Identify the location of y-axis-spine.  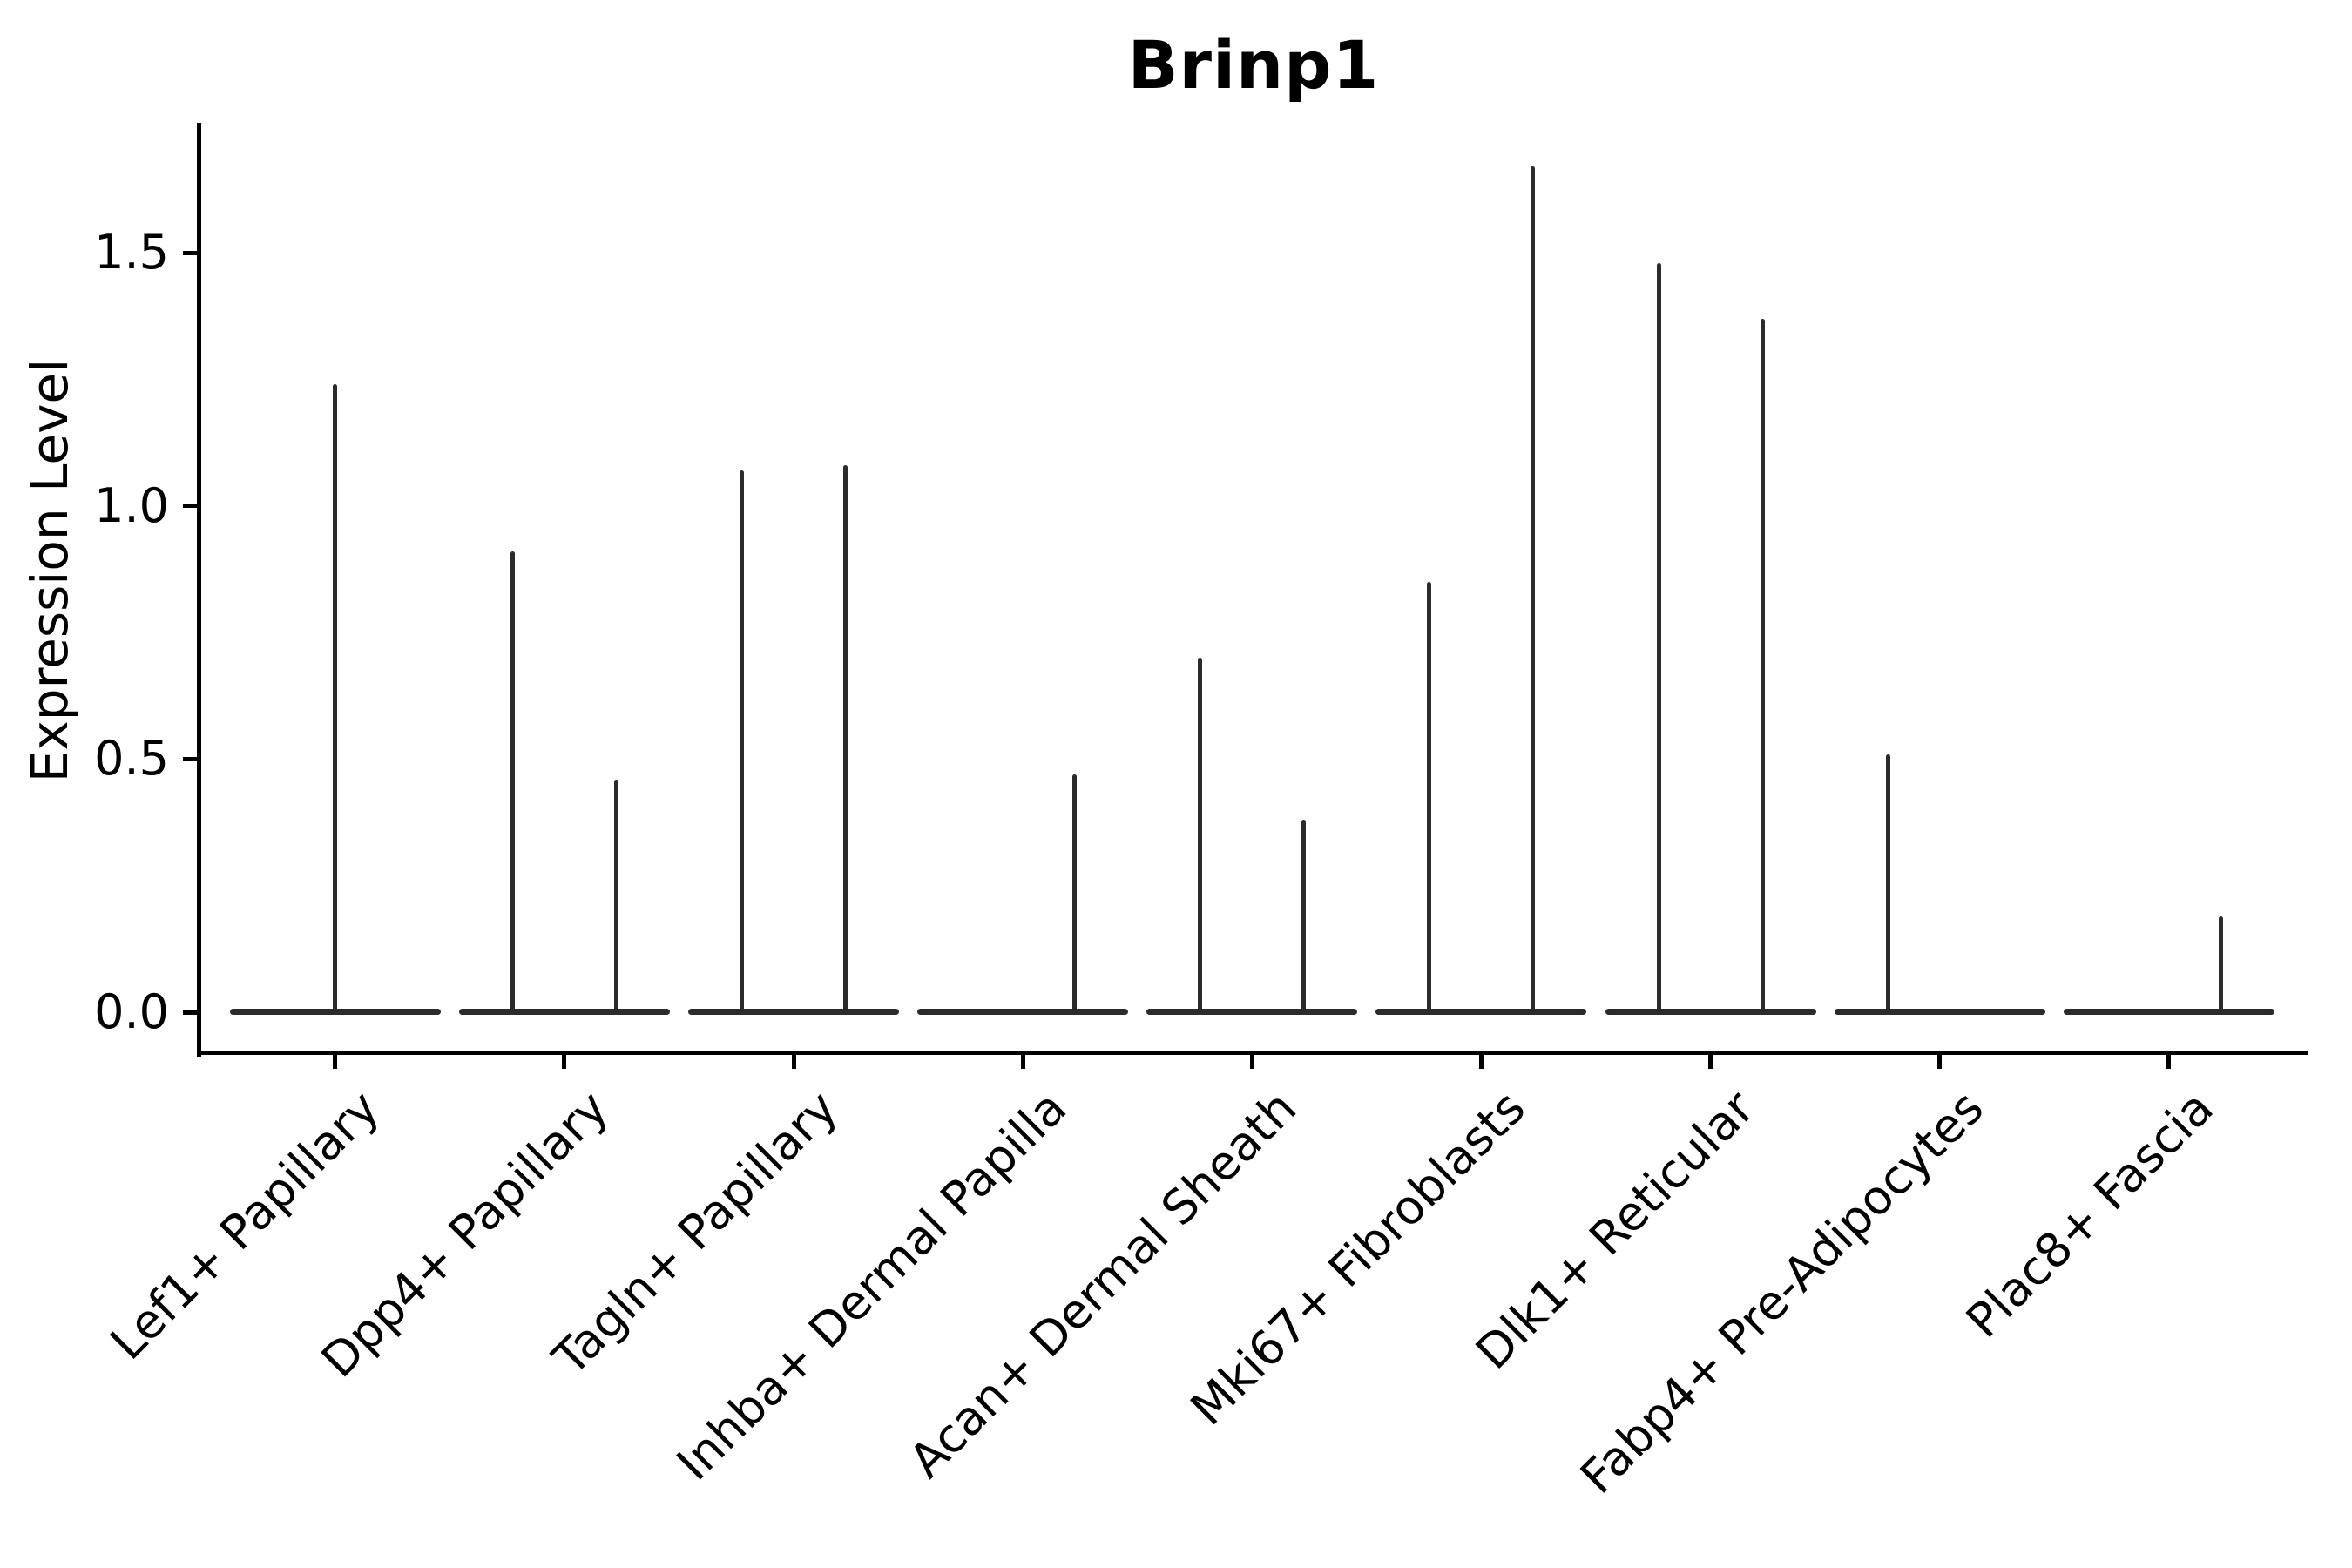
(199, 590).